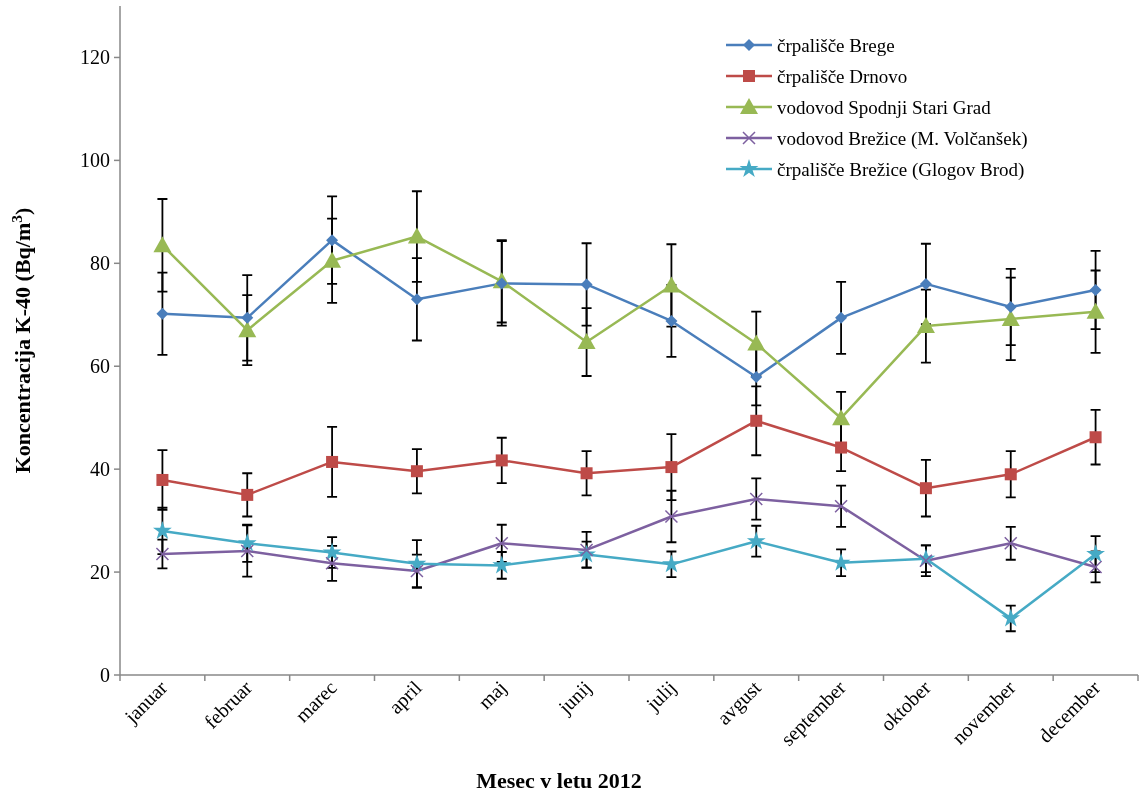 The width and height of the screenshot is (1139, 794). What do you see at coordinates (100, 469) in the screenshot?
I see `y-tick-label: 40` at bounding box center [100, 469].